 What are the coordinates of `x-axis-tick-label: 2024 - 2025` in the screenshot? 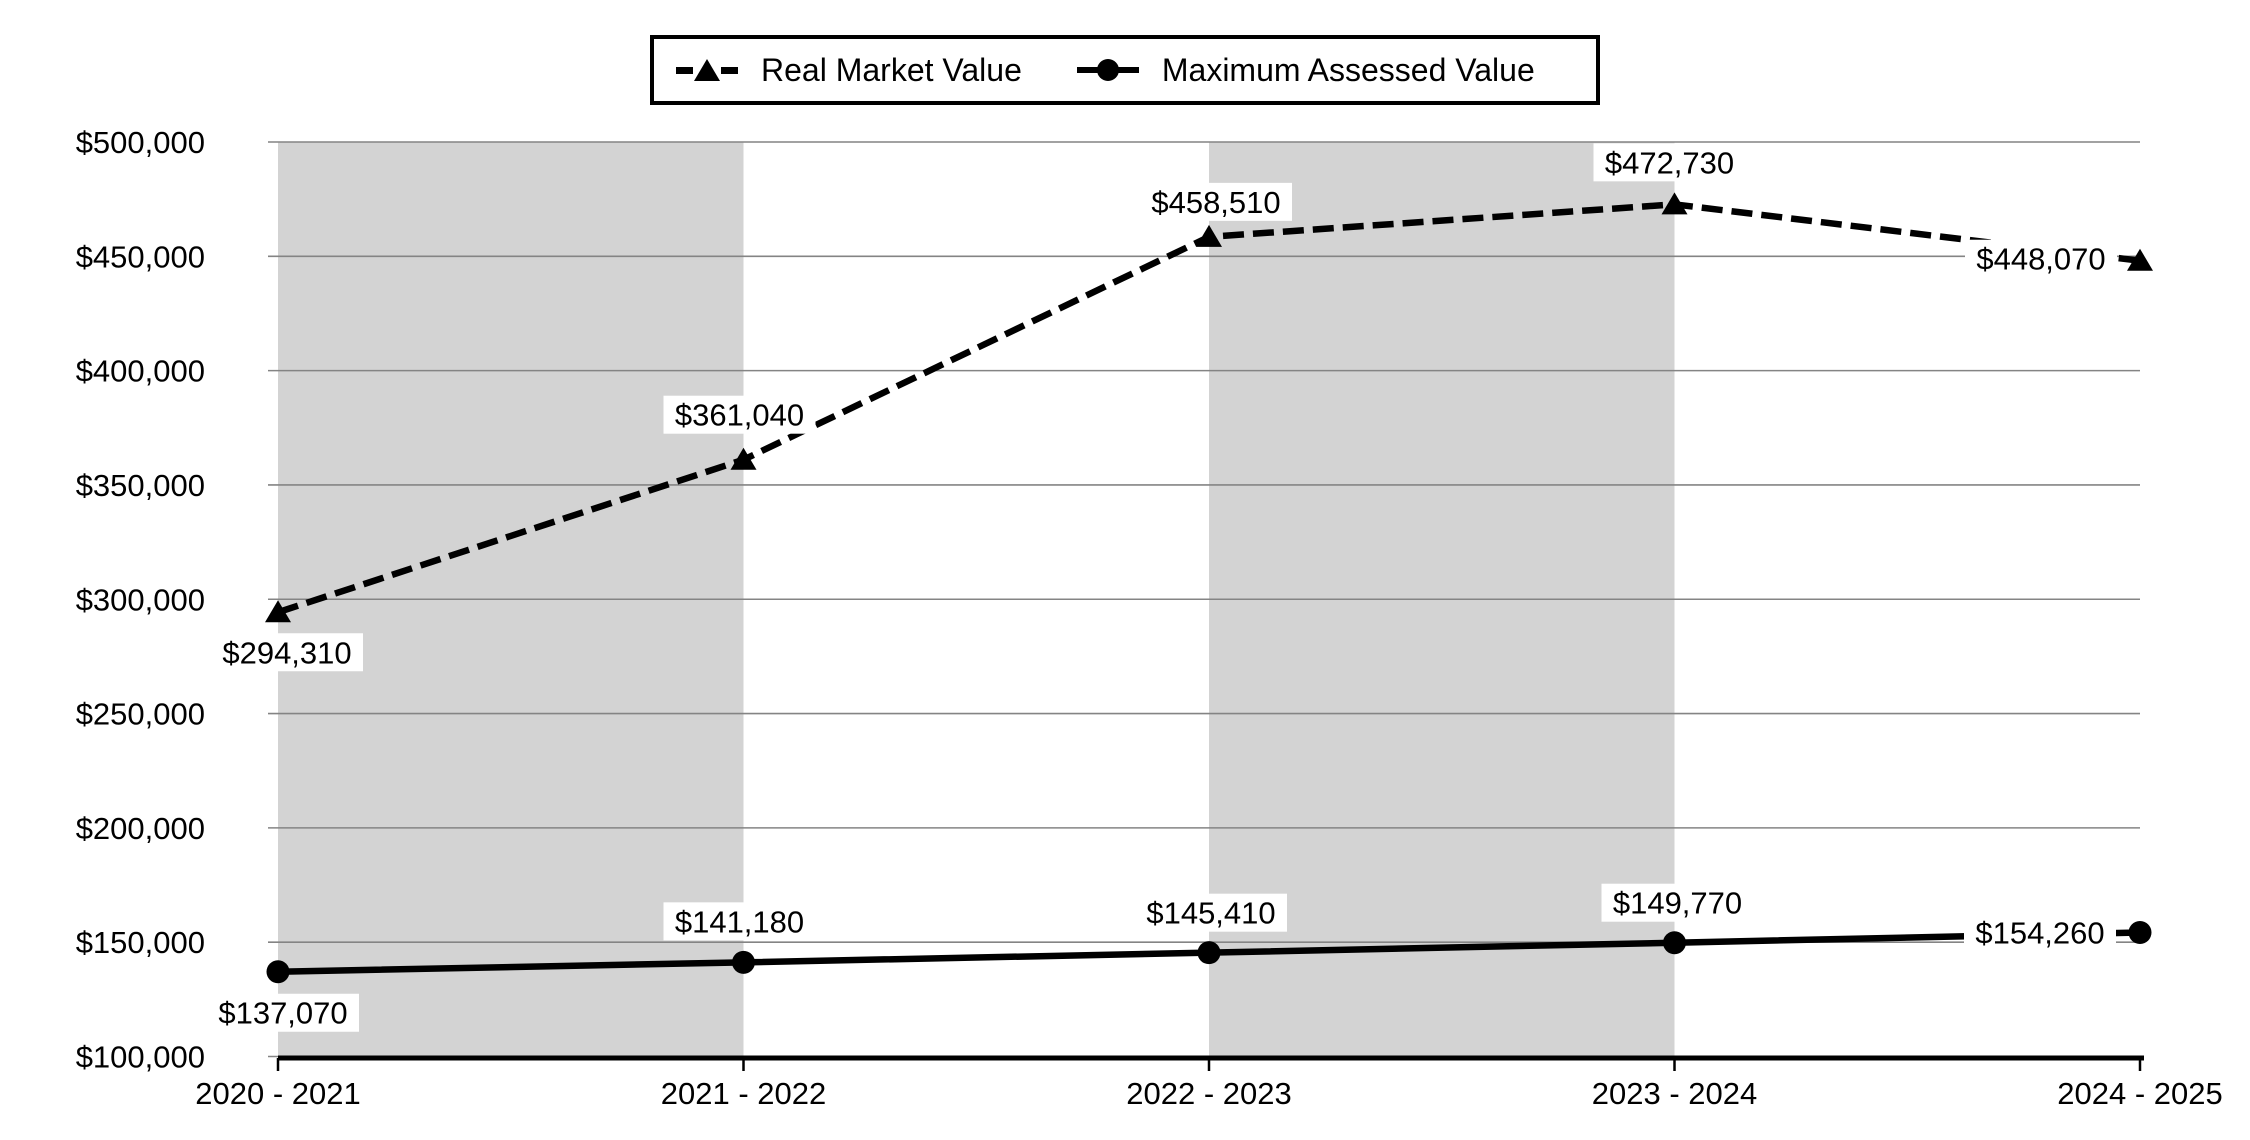 It's located at (2139, 1093).